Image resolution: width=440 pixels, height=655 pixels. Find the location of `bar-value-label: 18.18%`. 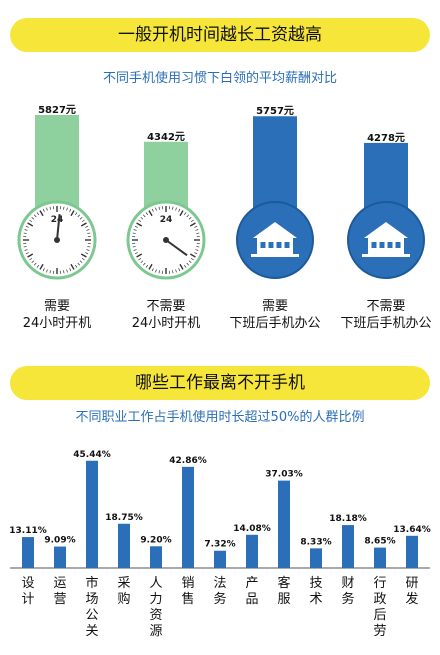

bar-value-label: 18.18% is located at coordinates (348, 519).